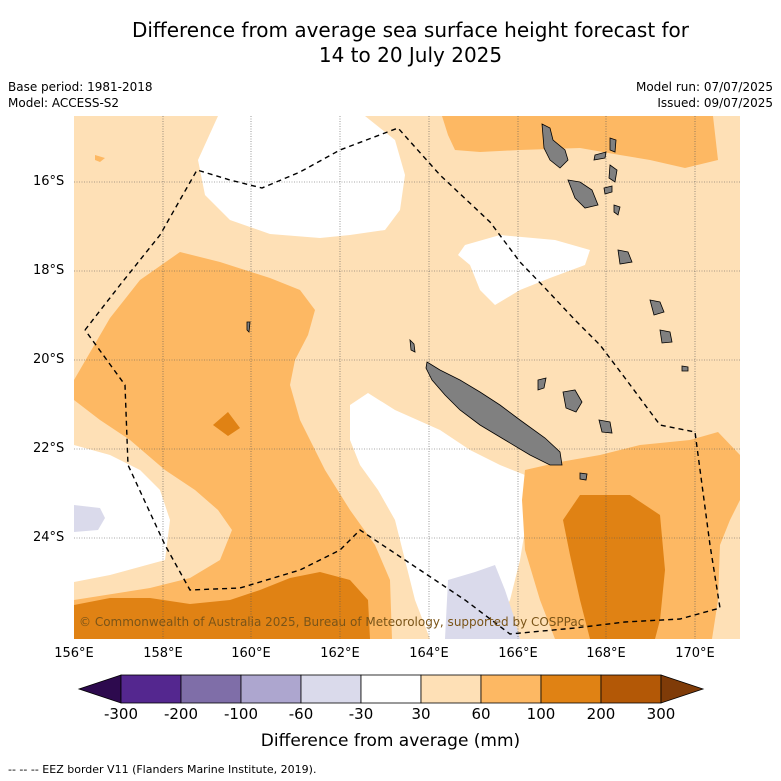  I want to click on lon-label-162e: 162°E, so click(340, 653).